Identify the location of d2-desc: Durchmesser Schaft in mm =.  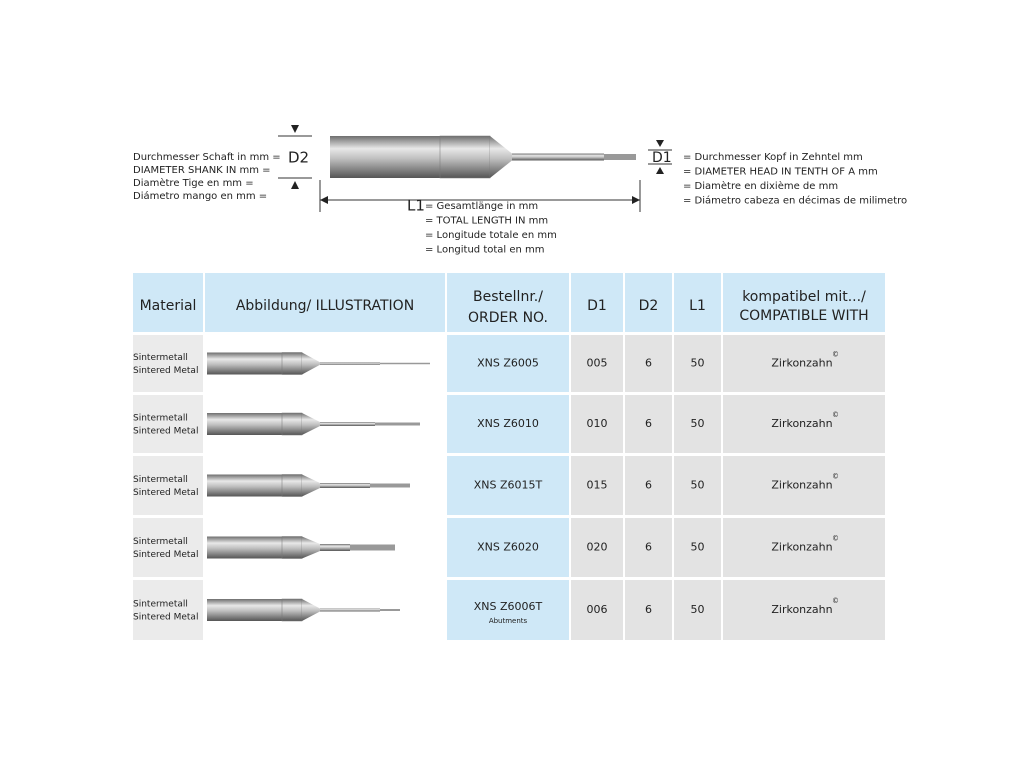
(207, 157).